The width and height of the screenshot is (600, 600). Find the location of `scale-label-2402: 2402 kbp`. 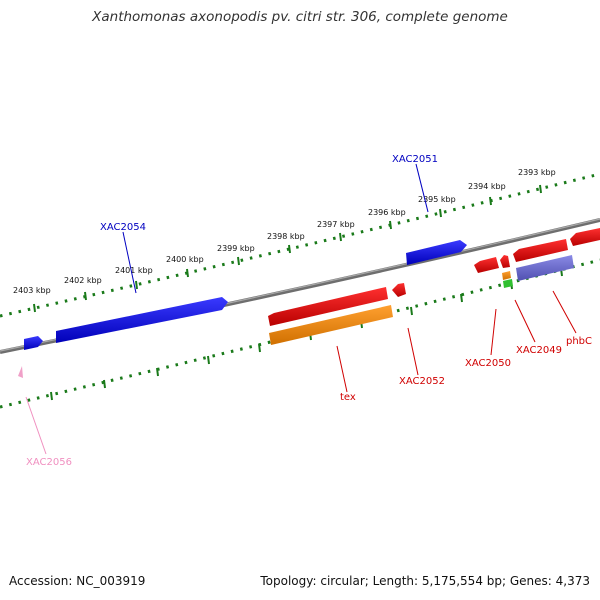

scale-label-2402: 2402 kbp is located at coordinates (83, 280).